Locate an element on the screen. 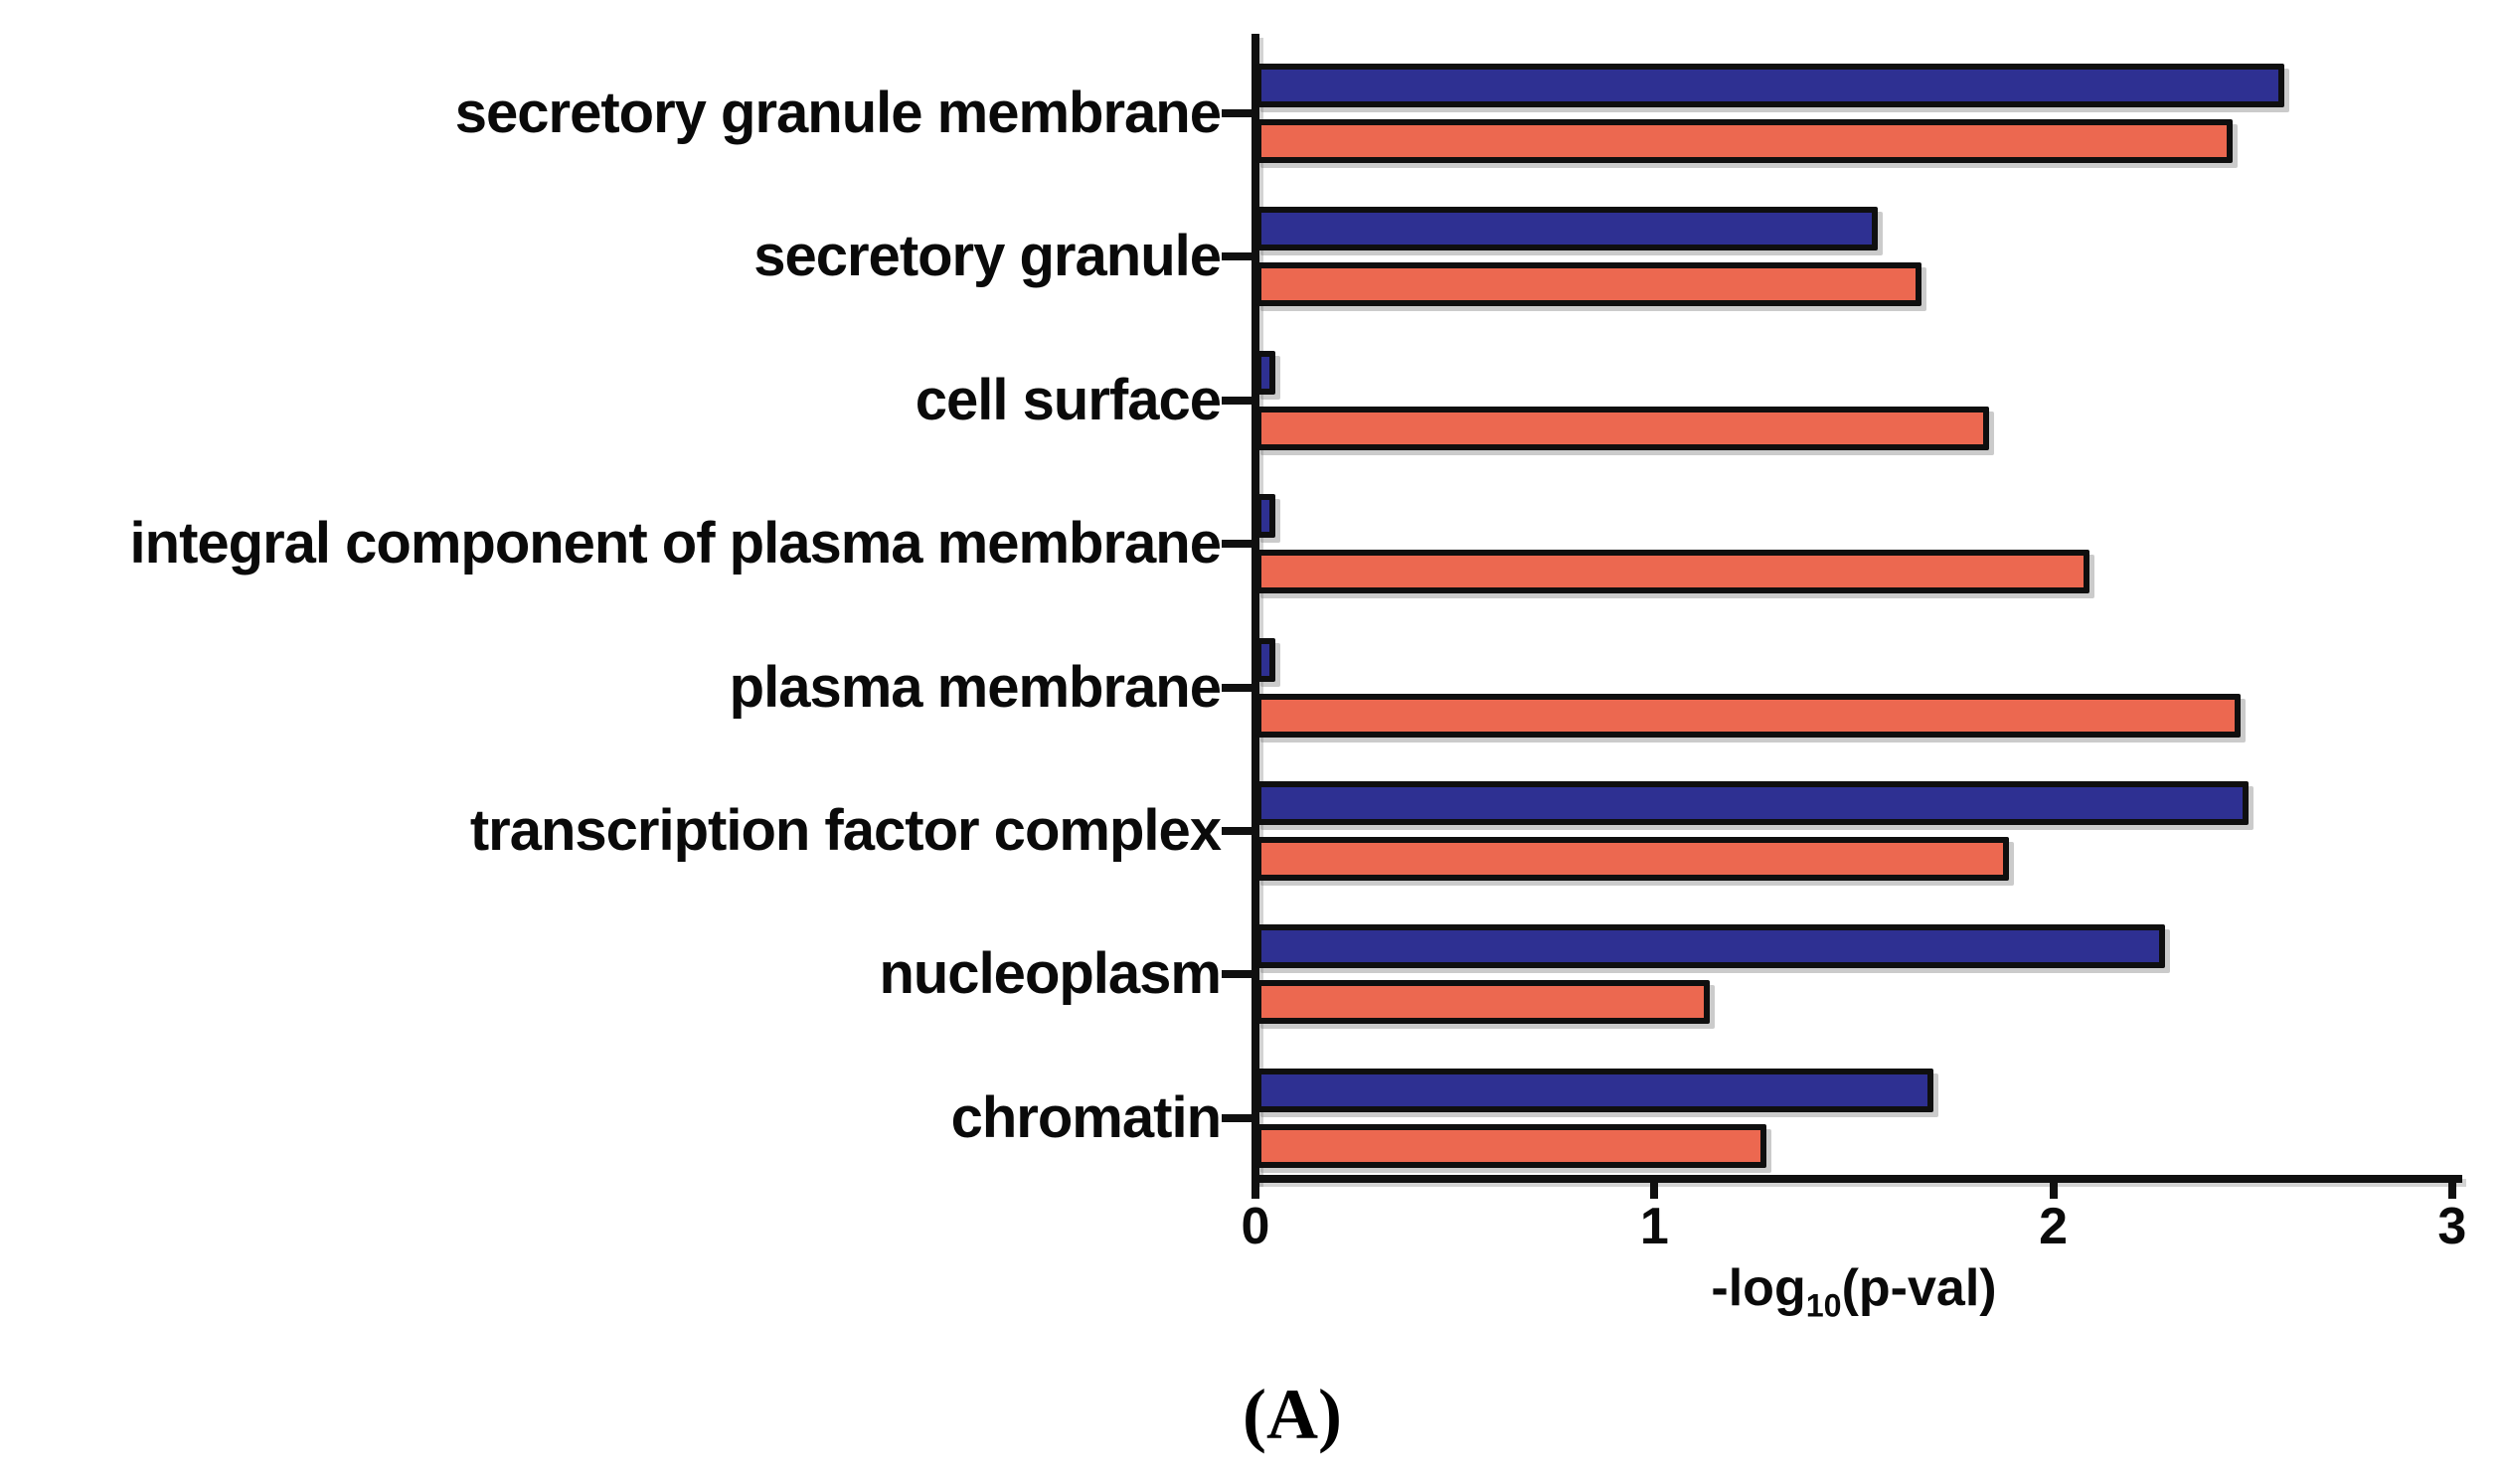  x-axis-label-prefix: -log is located at coordinates (1758, 1288).